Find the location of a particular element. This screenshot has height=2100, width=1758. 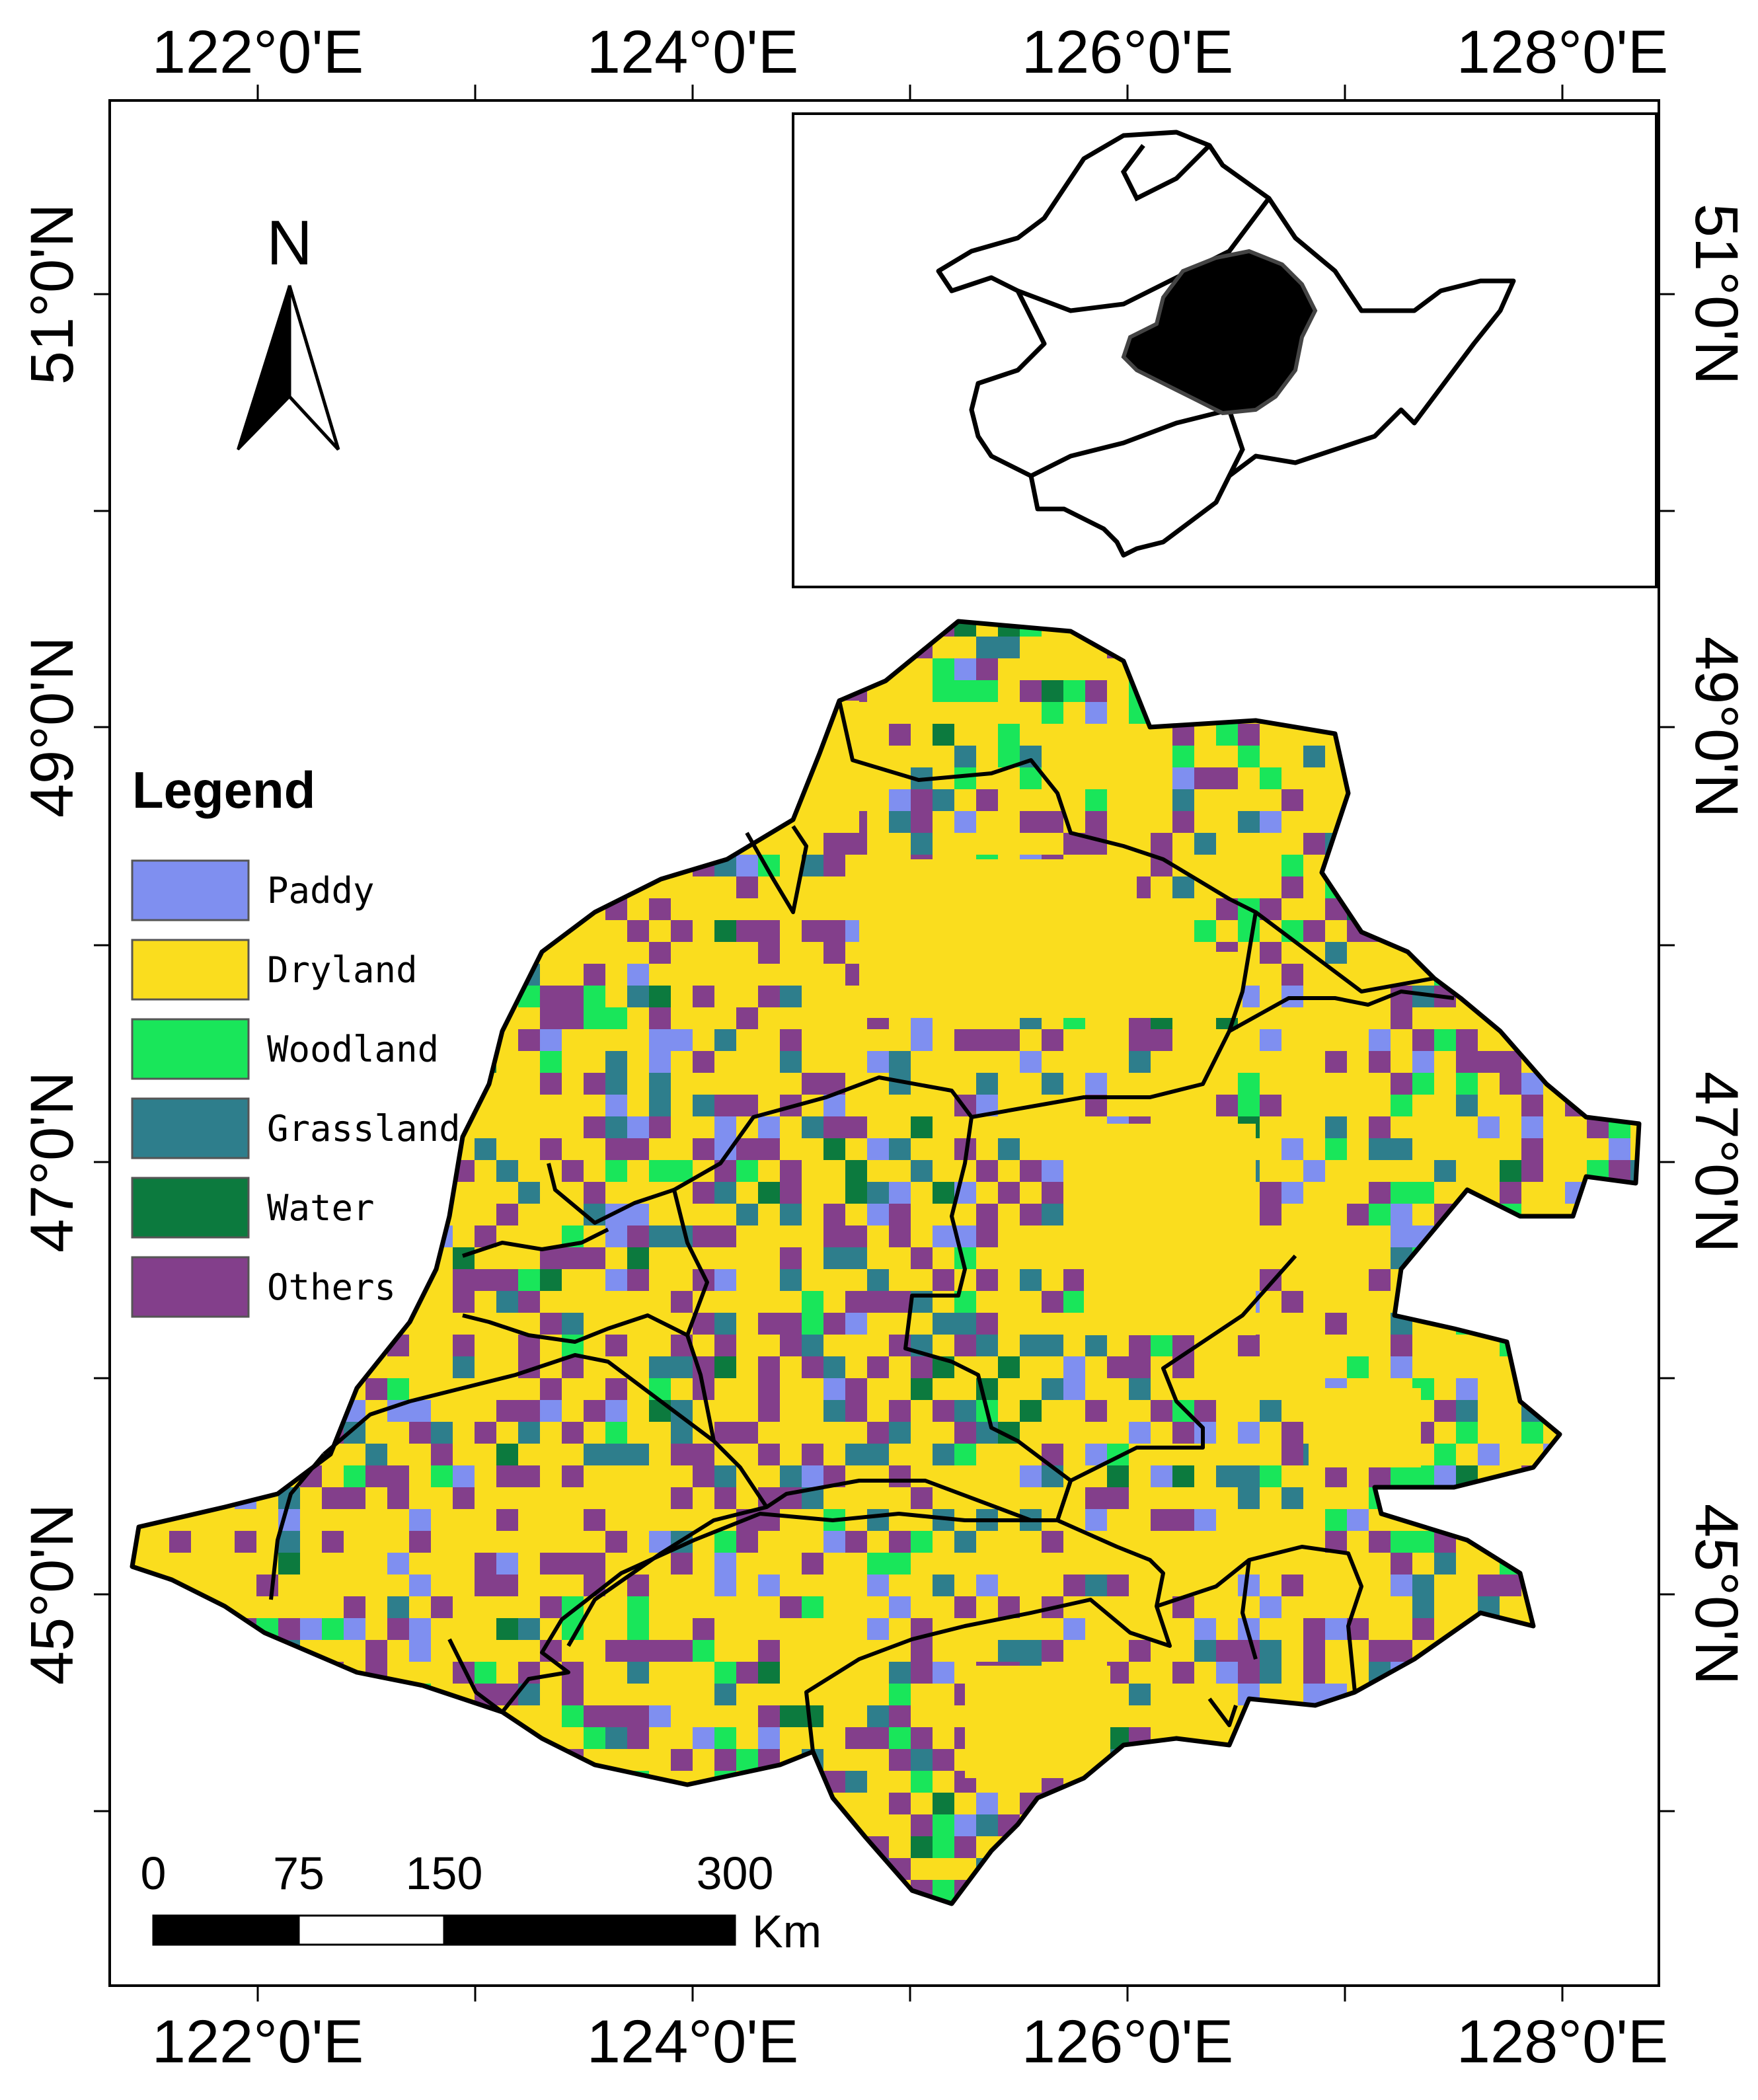

north-arrow: N is located at coordinates (288, 329).